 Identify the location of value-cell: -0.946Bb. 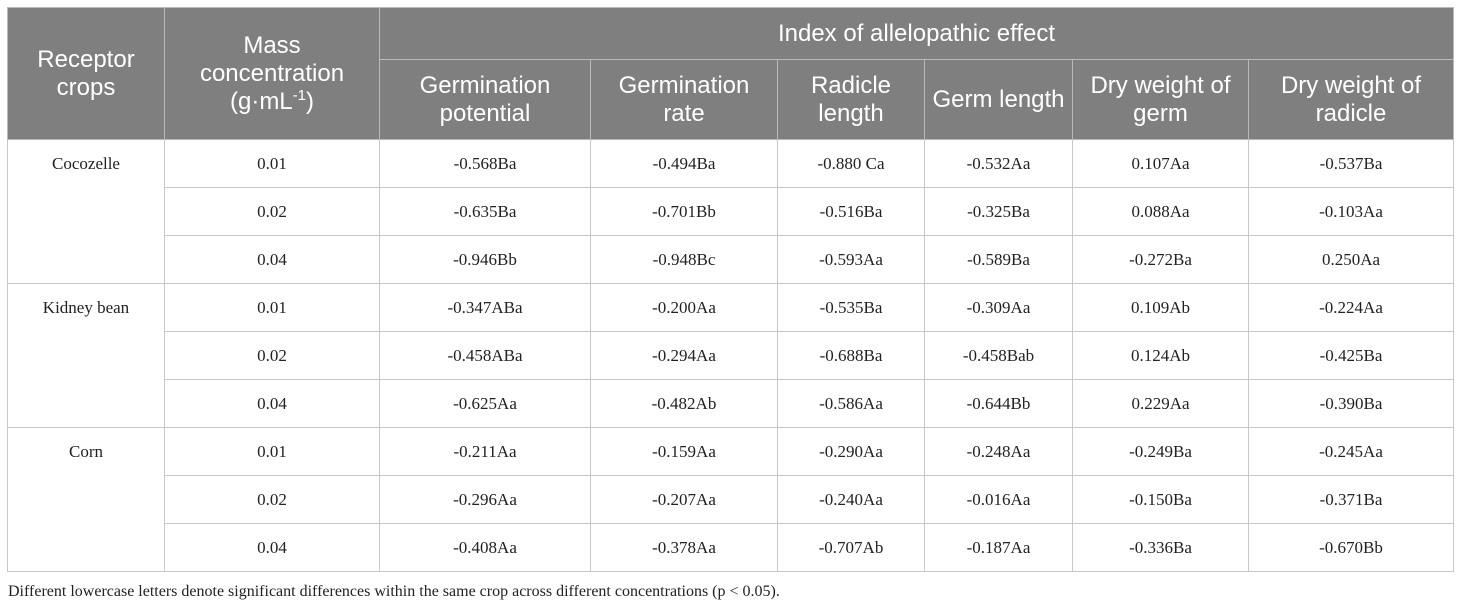
(485, 259).